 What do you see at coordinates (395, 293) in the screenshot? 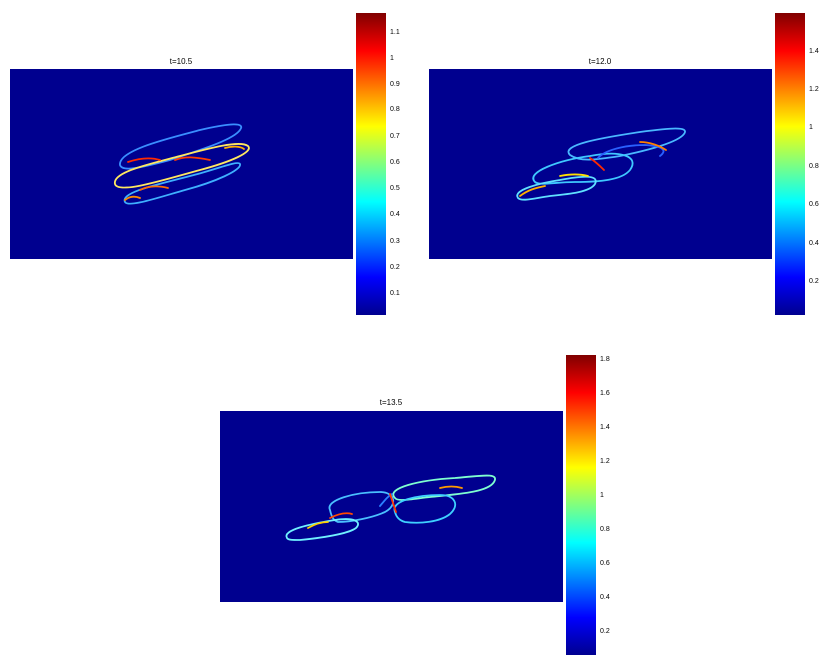
I see `colorbar-tick: 0.1` at bounding box center [395, 293].